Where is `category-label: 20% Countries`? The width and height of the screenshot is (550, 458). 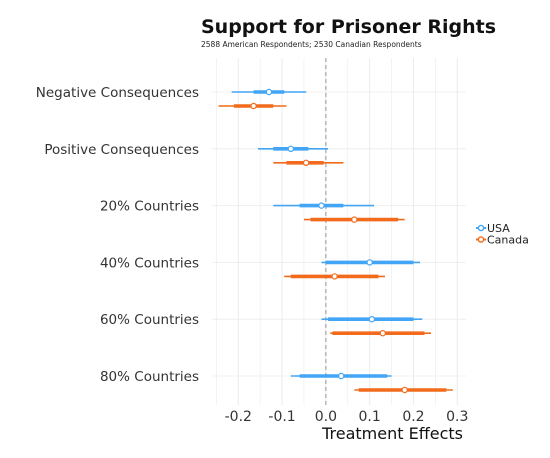
category-label: 20% Countries is located at coordinates (149, 207).